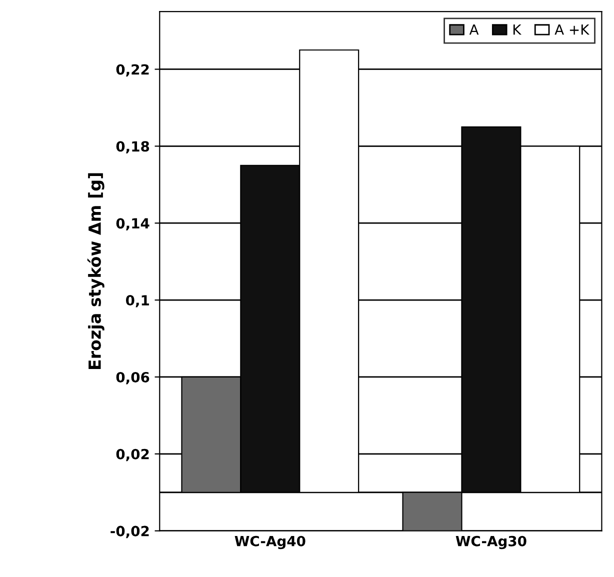  What do you see at coordinates (137, 301) in the screenshot?
I see `y-tick-label: 0,1` at bounding box center [137, 301].